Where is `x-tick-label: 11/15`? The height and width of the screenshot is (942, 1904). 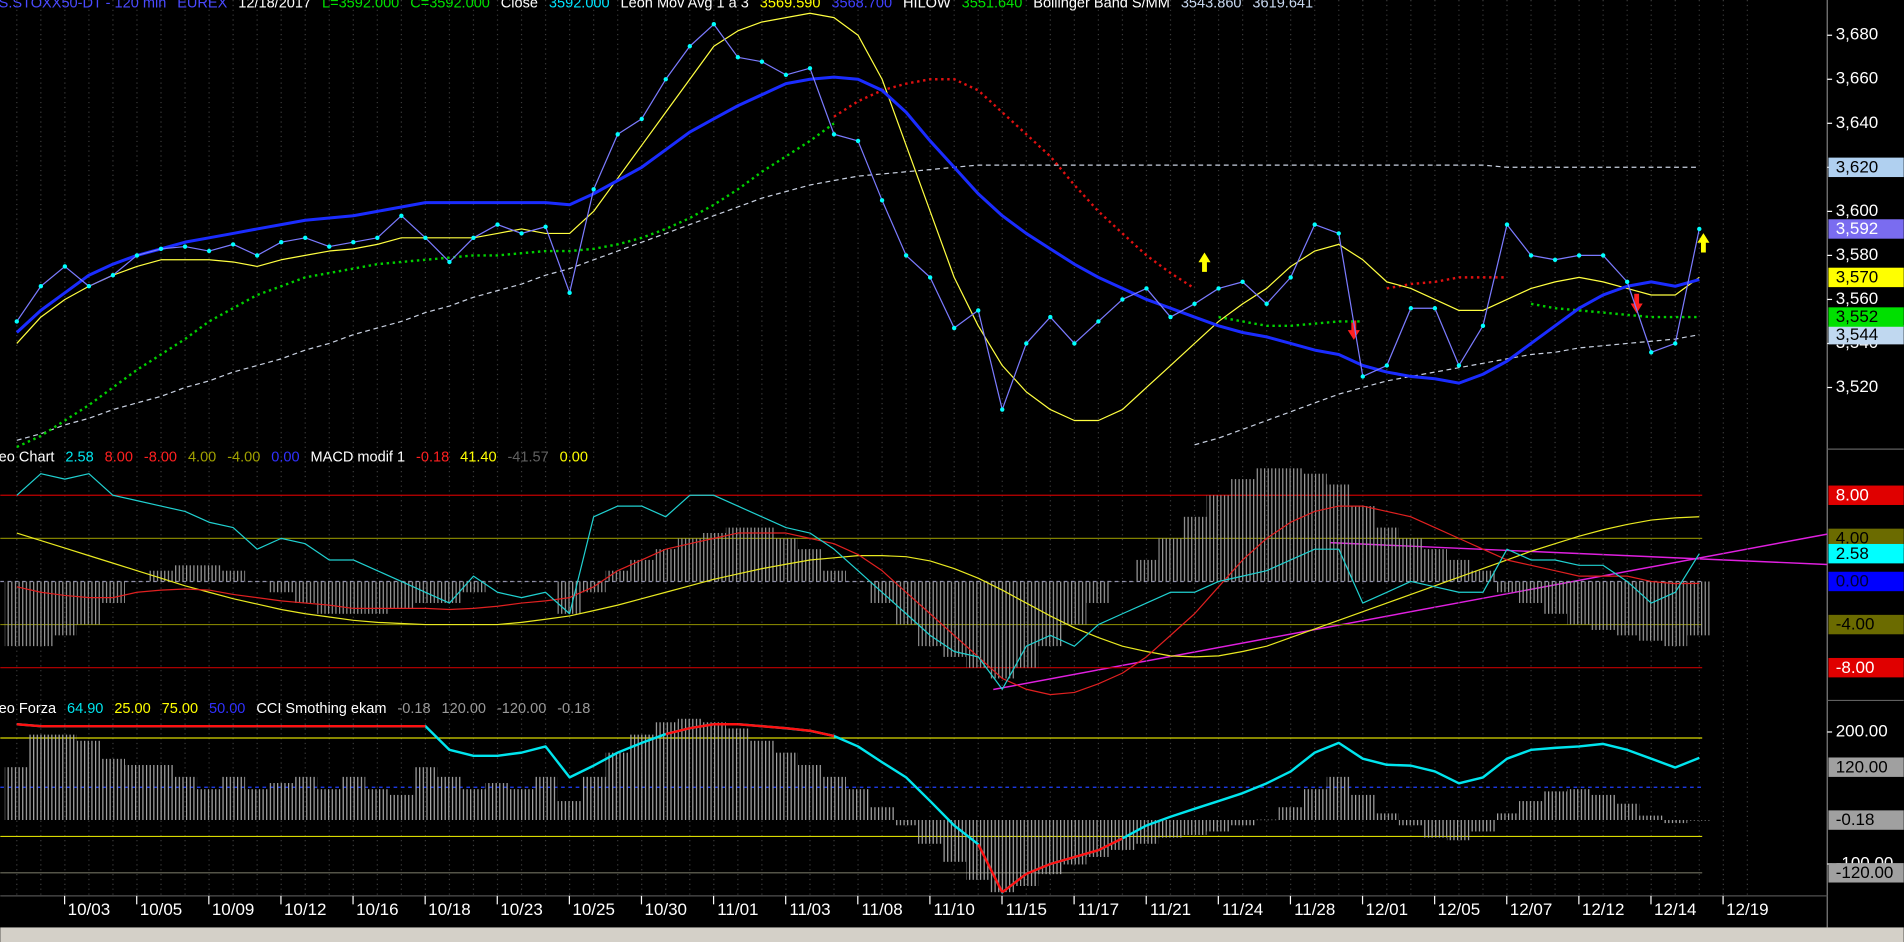 x-tick-label: 11/15 is located at coordinates (1026, 909).